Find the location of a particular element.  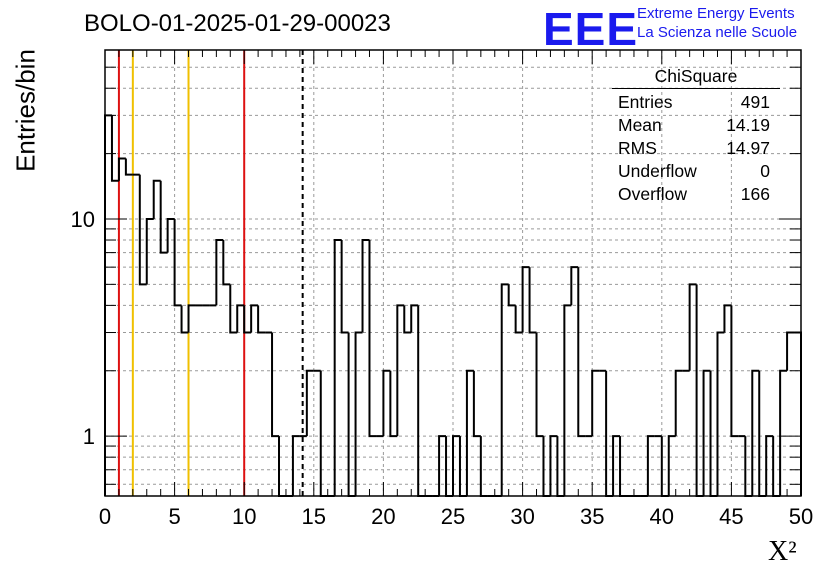

stats-label: Entries is located at coordinates (645, 102).